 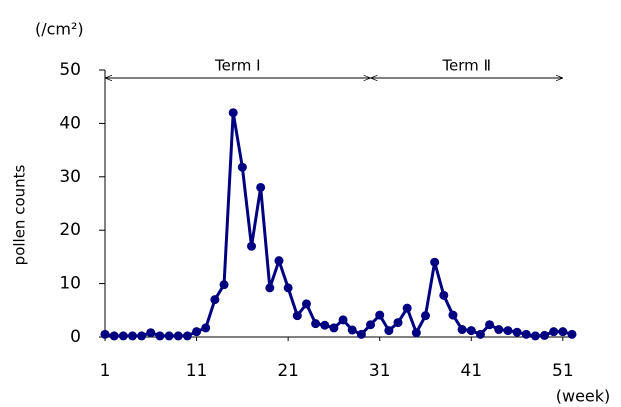 I want to click on y-tick-label: 0, so click(x=75, y=337).